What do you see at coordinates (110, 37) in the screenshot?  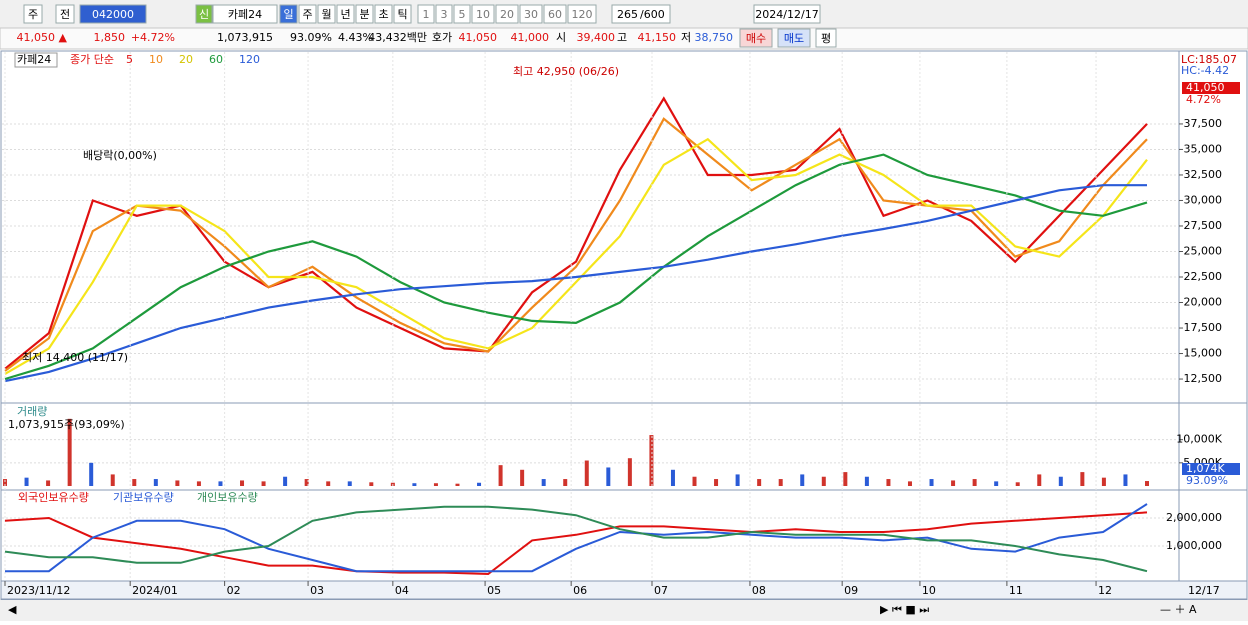 I see `quote-change: 1,850` at bounding box center [110, 37].